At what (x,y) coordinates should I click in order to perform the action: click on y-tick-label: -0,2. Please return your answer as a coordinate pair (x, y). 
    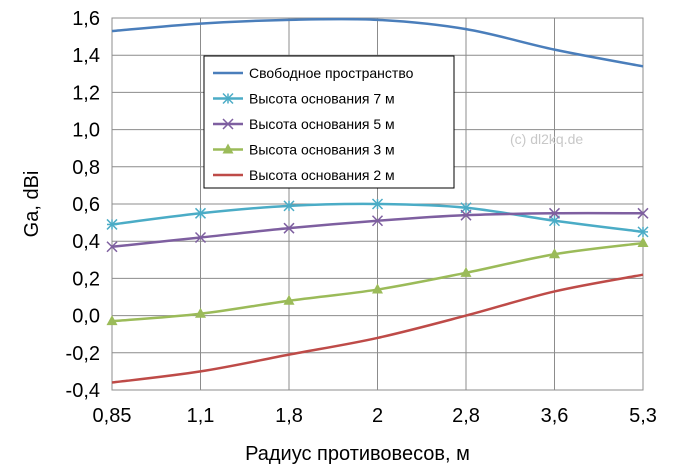
    Looking at the image, I should click on (83, 354).